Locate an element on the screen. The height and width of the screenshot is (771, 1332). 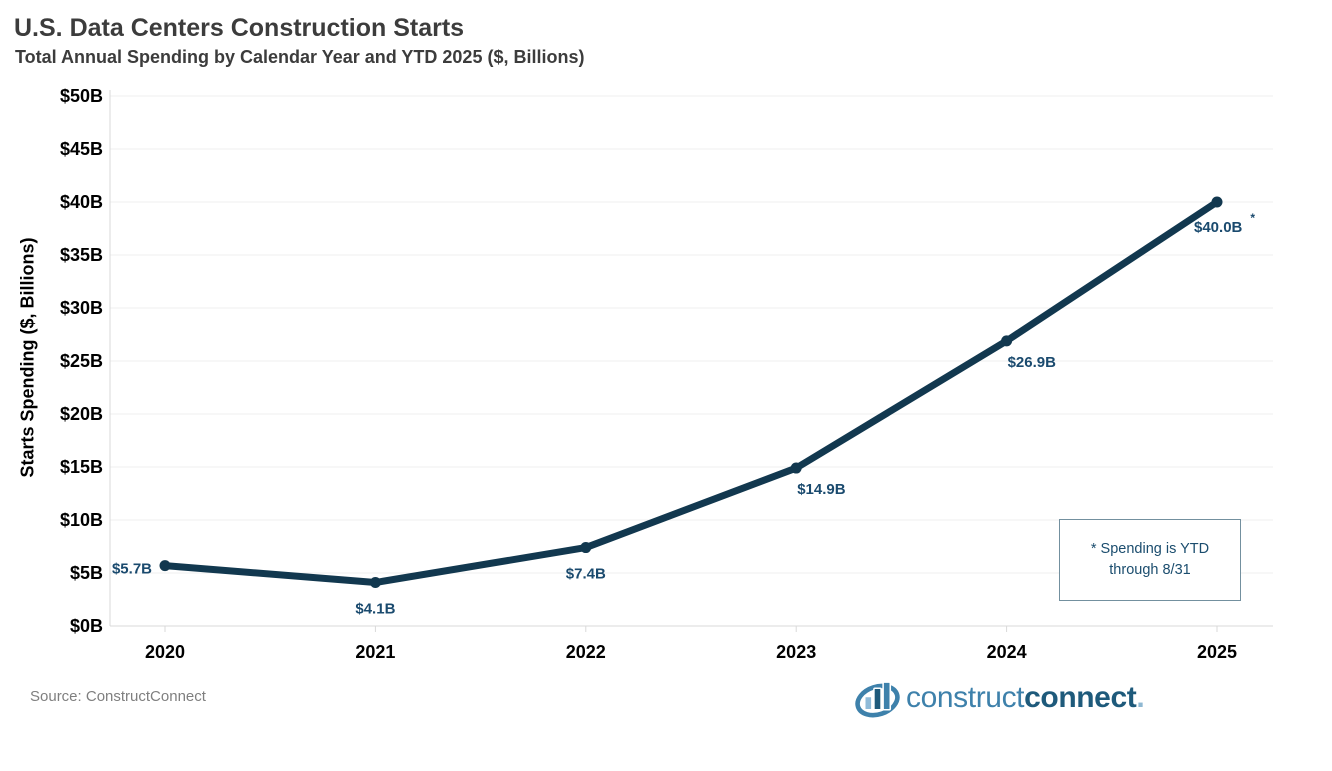
x-tick-label: 2022 is located at coordinates (586, 652).